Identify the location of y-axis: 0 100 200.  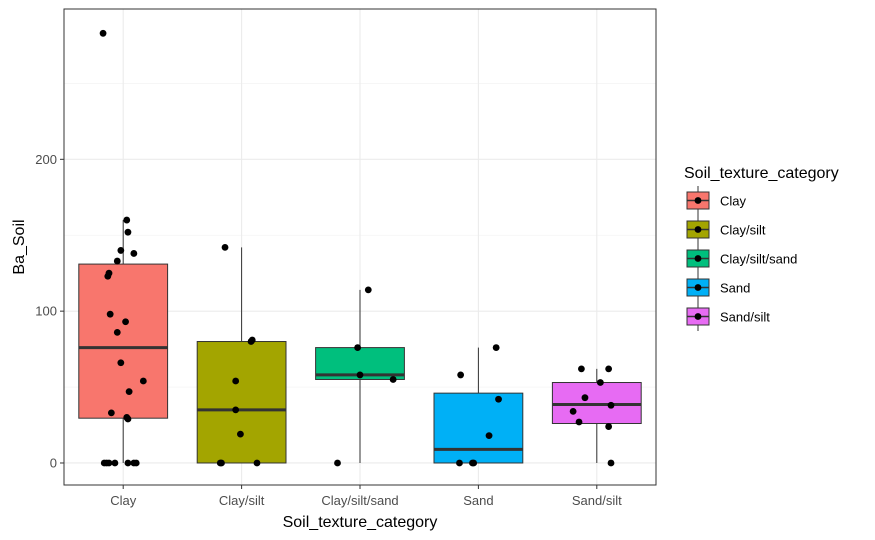
(49, 311).